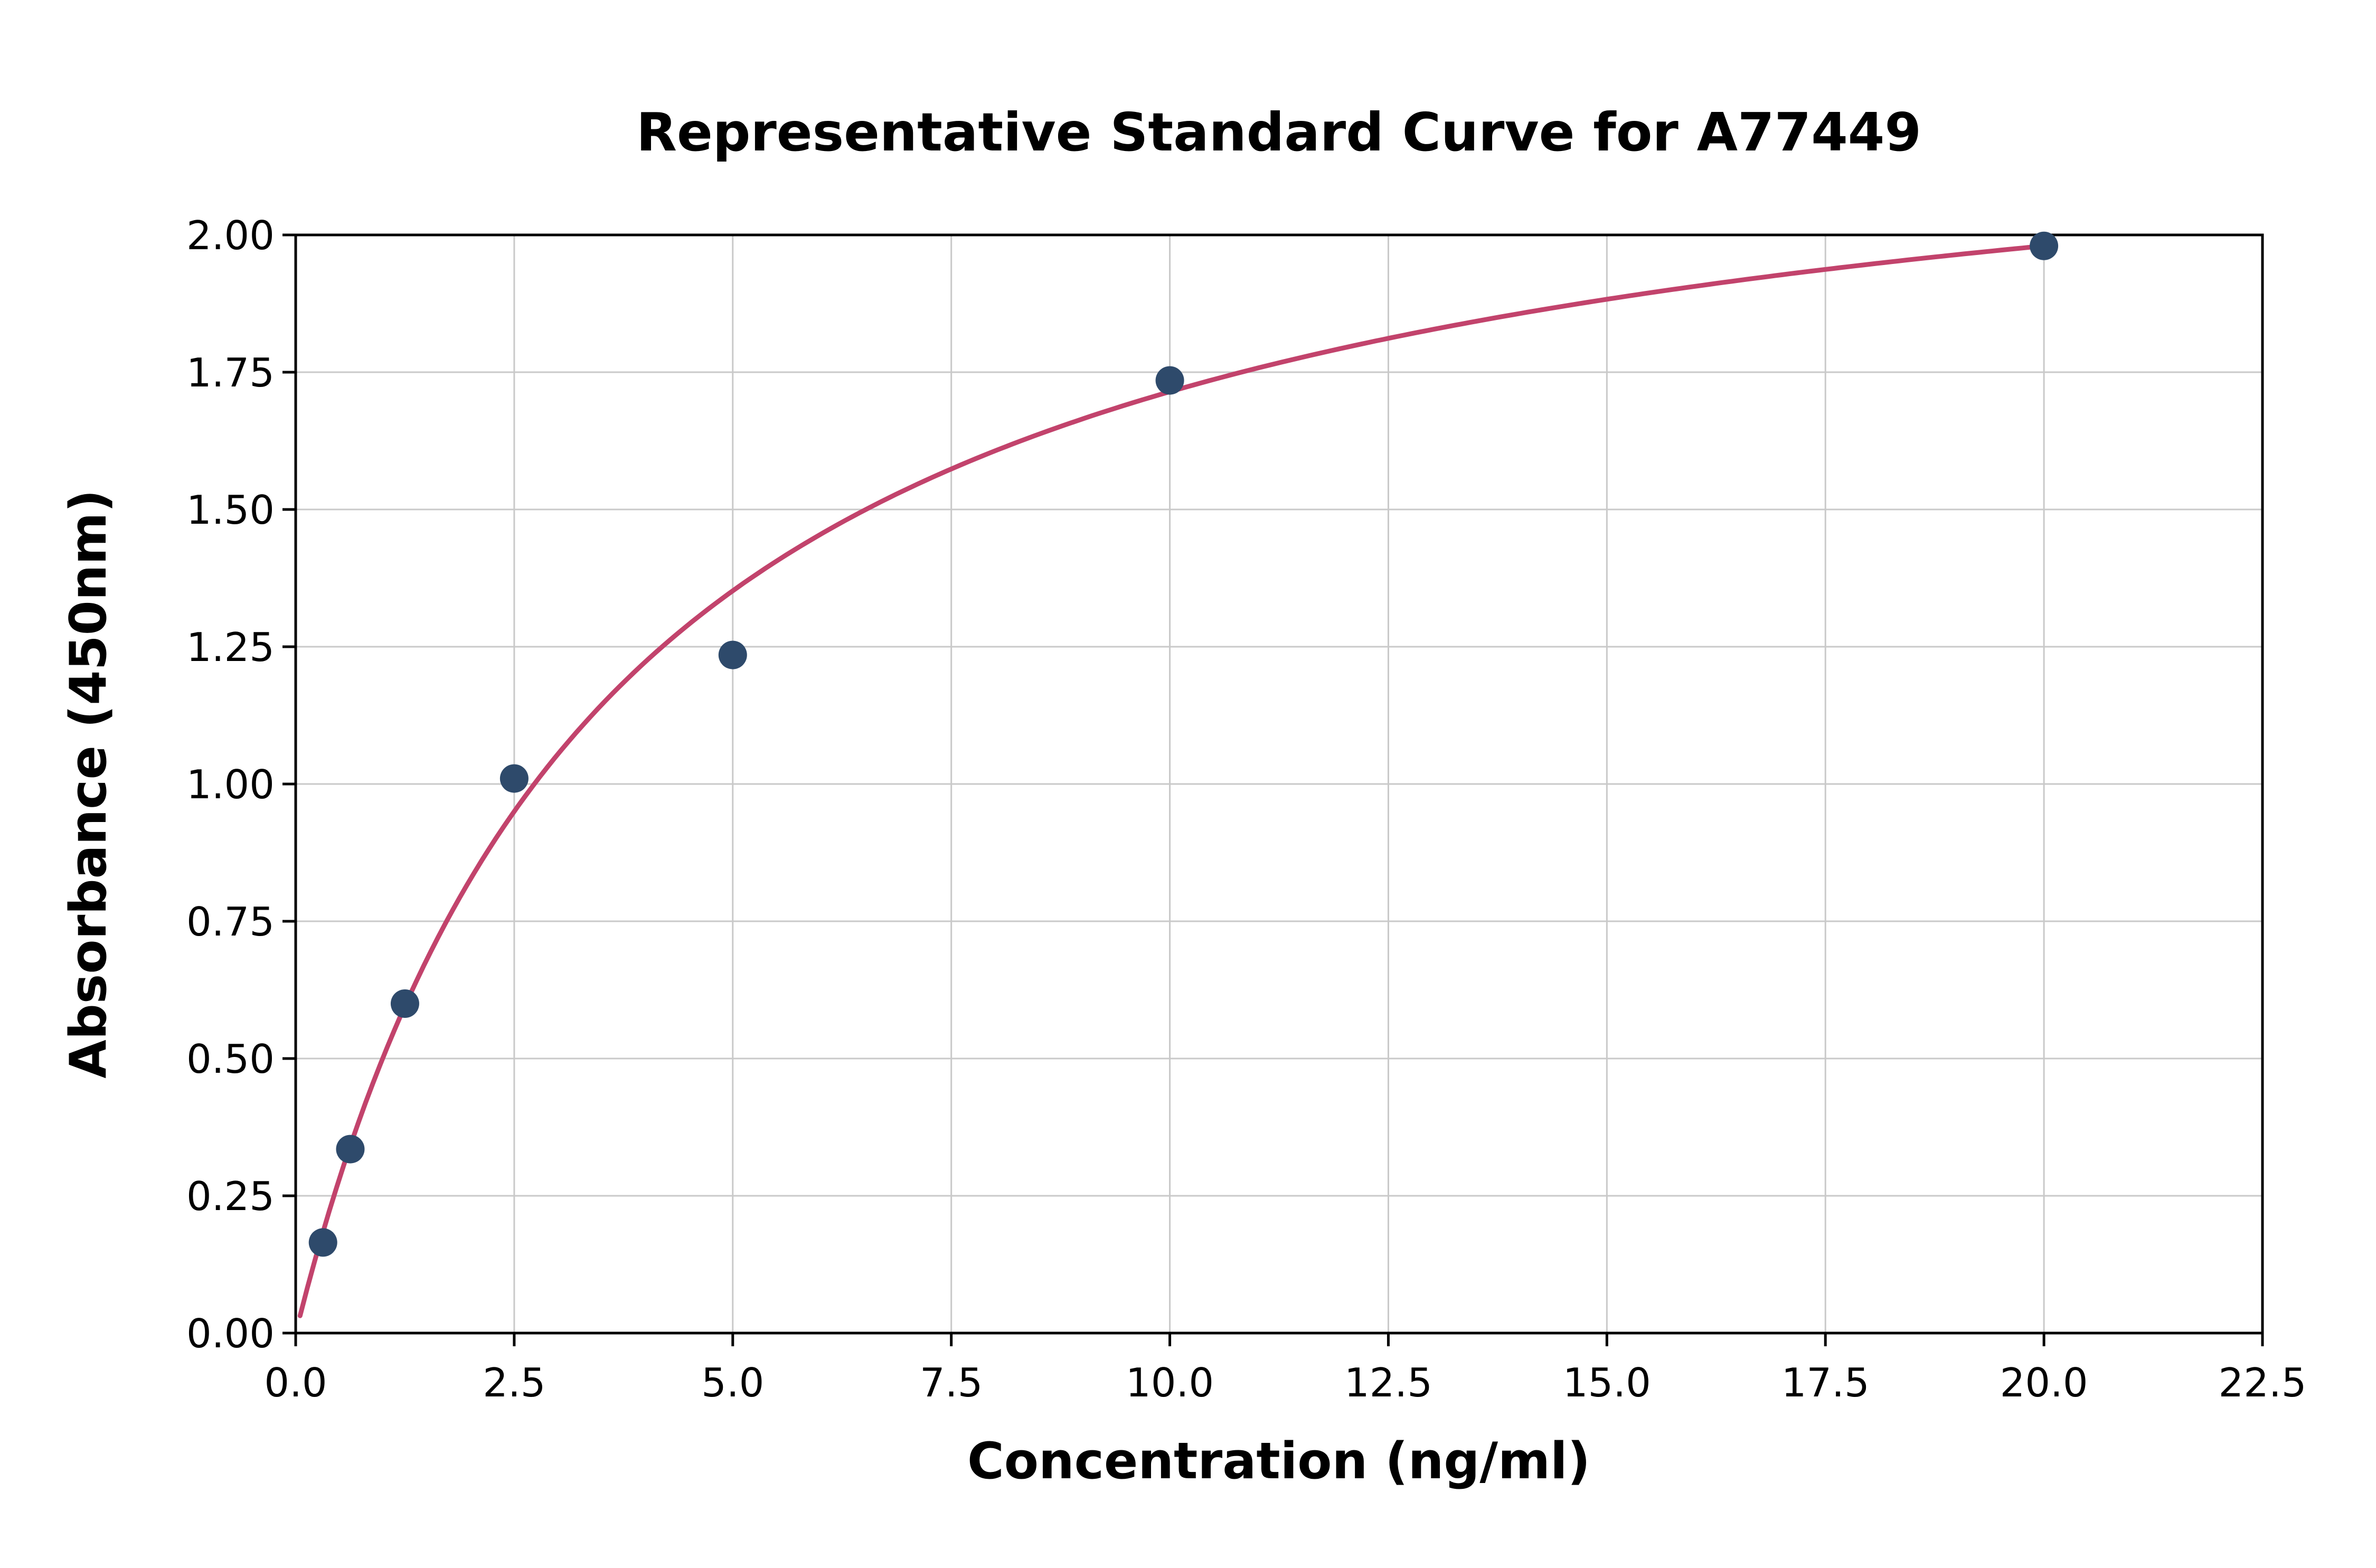 The image size is (2376, 1568). What do you see at coordinates (1388, 1383) in the screenshot?
I see `x-tick-label: 12.5` at bounding box center [1388, 1383].